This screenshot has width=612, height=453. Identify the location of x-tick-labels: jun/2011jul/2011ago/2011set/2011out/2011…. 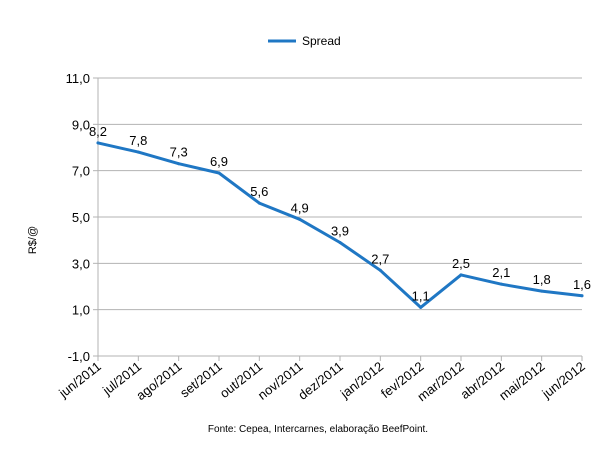
(321, 380).